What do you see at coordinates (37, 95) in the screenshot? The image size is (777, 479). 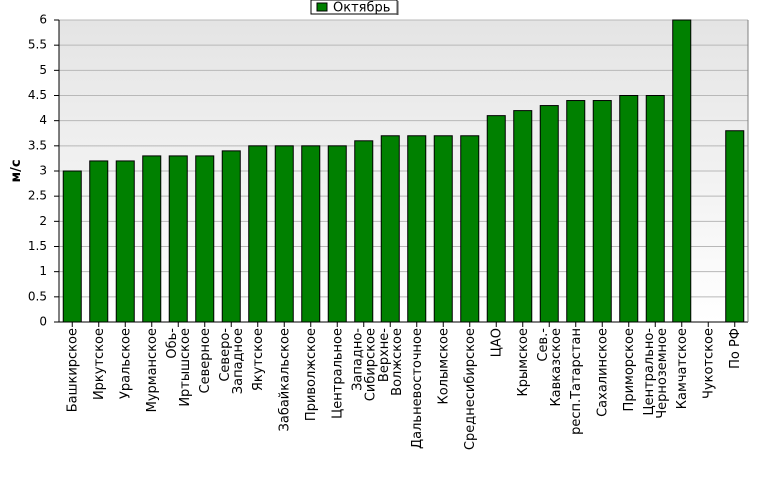 I see `y-tick-label: 4.5` at bounding box center [37, 95].